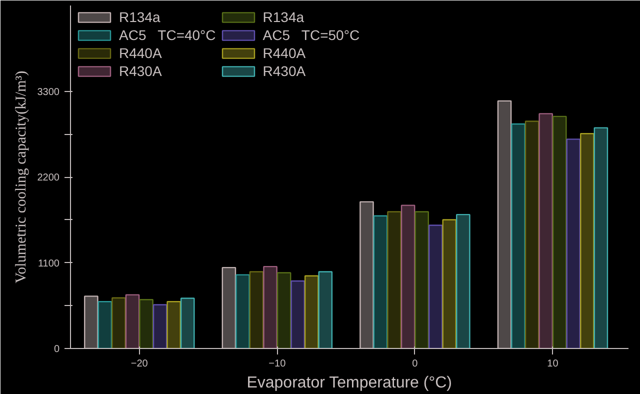  Describe the element at coordinates (167, 35) in the screenshot. I see `legend-label: AC5 TC=40°C` at that location.